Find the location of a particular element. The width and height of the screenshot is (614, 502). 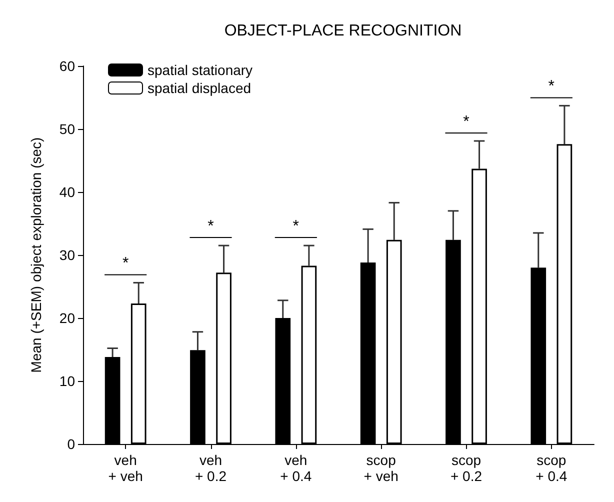

x-tick-label: veh + 0.4 is located at coordinates (296, 468).